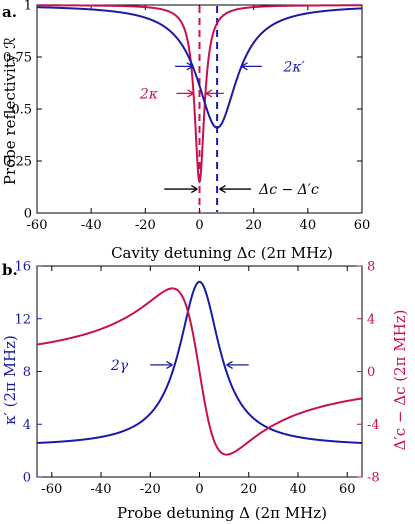 Image resolution: width=415 pixels, height=524 pixels. Describe the element at coordinates (347, 489) in the screenshot. I see `chart-b-xtick-label: 60` at that location.